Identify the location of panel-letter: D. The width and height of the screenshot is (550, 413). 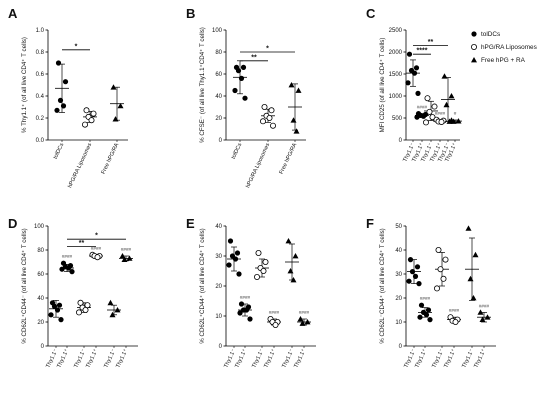
(12, 223).